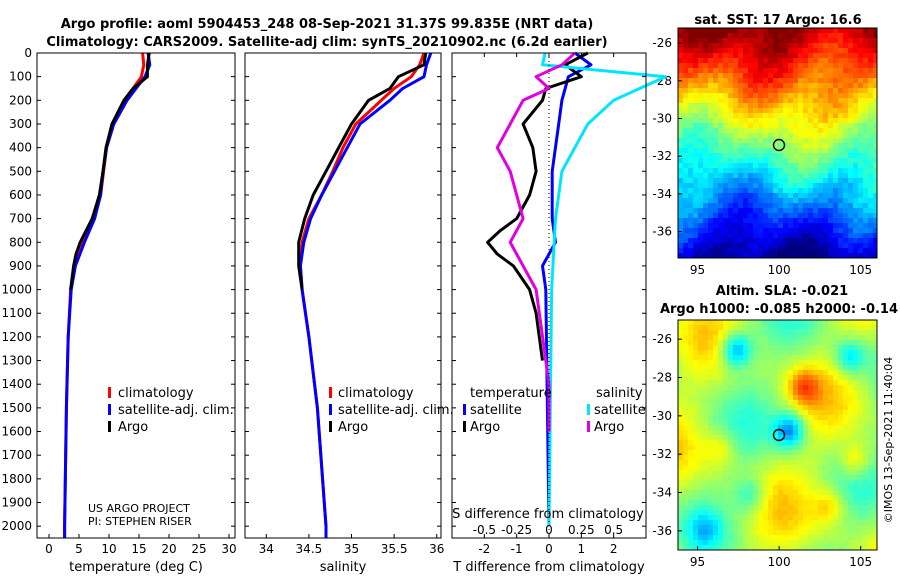  Describe the element at coordinates (582, 549) in the screenshot. I see `x-tick-label: 1` at that location.